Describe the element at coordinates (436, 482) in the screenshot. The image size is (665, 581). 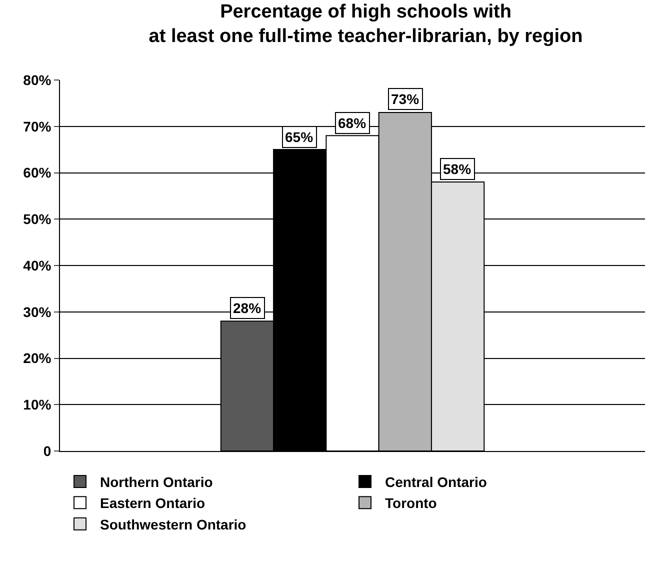
I see `legend-label: Central Ontario` at that location.